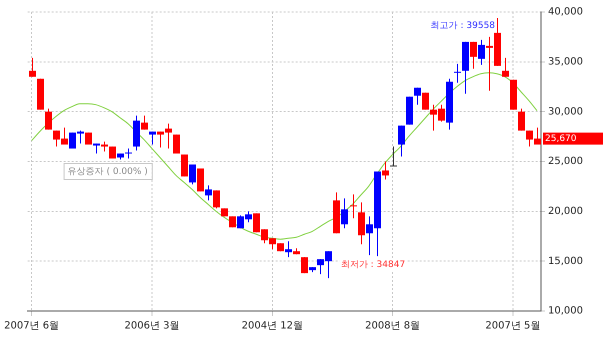 The width and height of the screenshot is (605, 340). I want to click on y-tick-label: 25,000, so click(565, 162).